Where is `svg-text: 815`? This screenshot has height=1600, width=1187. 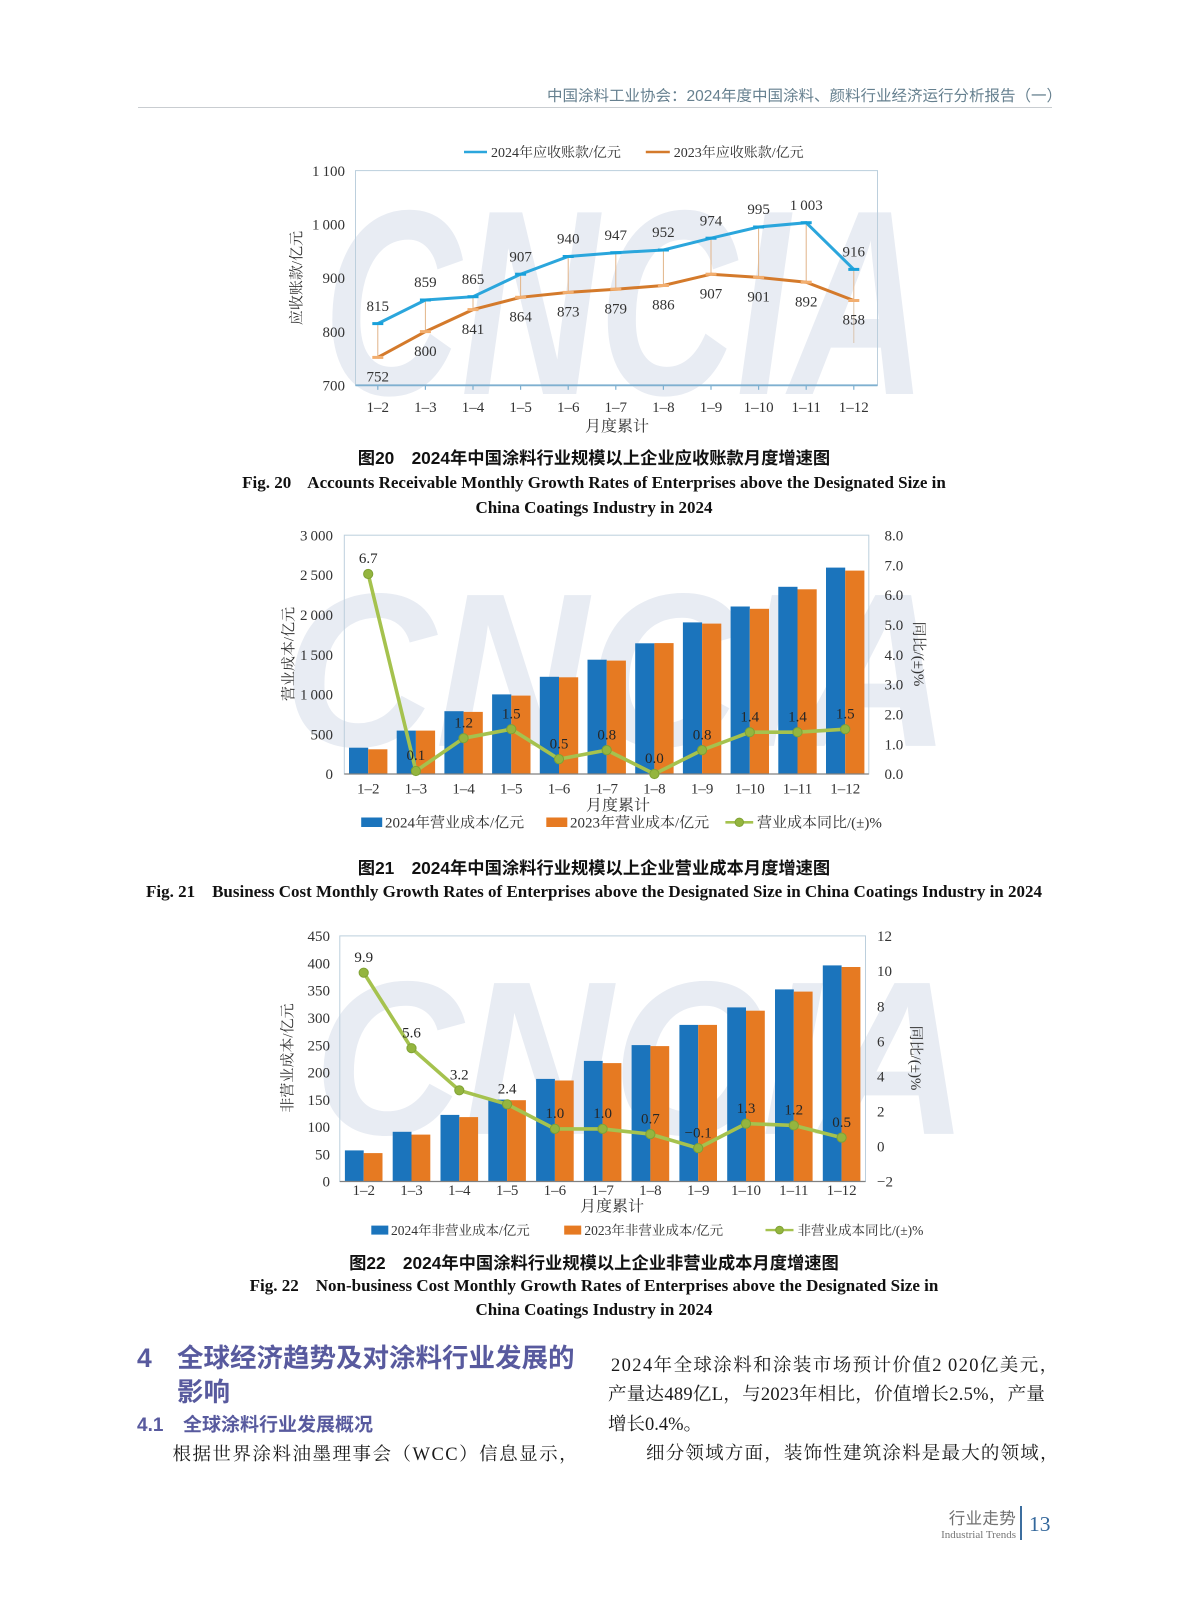 svg-text: 815 is located at coordinates (378, 307).